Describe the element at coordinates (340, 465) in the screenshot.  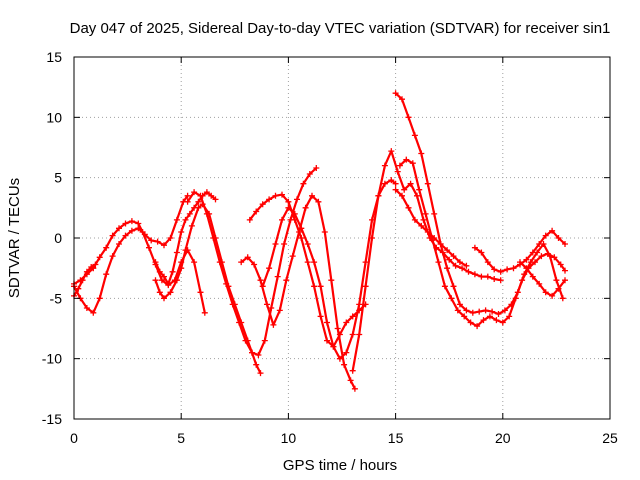
I see `x-axis-label: GPS time / hours` at that location.